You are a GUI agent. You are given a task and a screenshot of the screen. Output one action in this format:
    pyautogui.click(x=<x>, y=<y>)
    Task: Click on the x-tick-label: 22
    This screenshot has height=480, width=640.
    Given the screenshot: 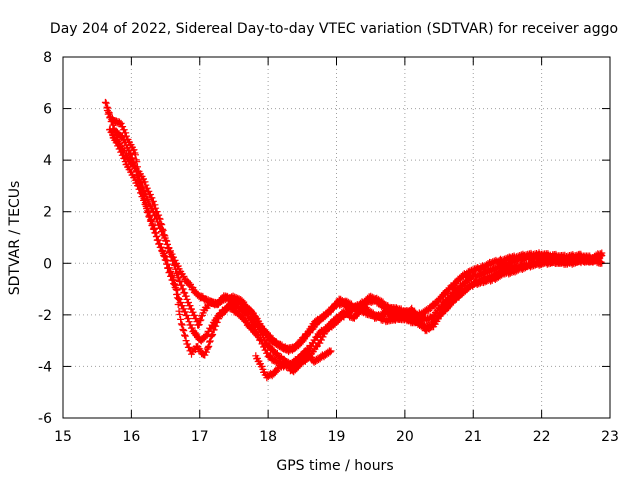 What is the action you would take?
    pyautogui.click(x=542, y=437)
    